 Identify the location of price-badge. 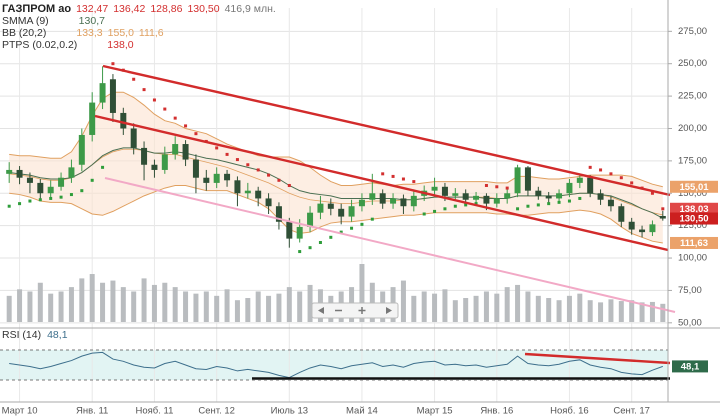
(694, 208).